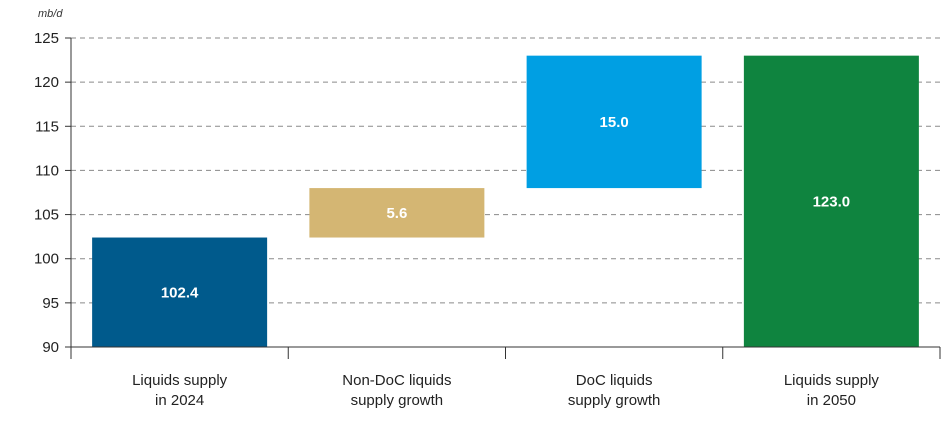  What do you see at coordinates (46, 82) in the screenshot?
I see `y-tick-label: 120` at bounding box center [46, 82].